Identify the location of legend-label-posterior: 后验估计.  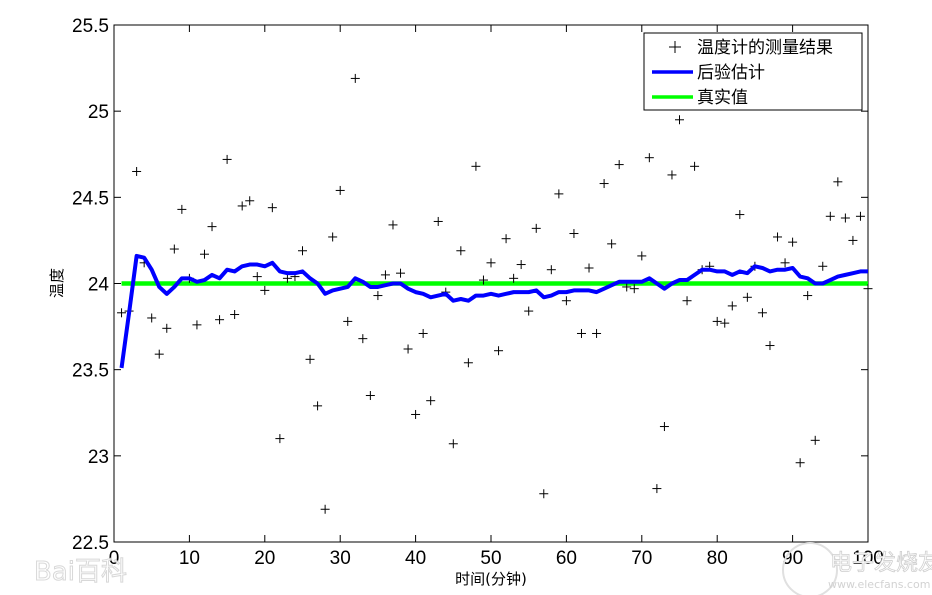
(731, 73).